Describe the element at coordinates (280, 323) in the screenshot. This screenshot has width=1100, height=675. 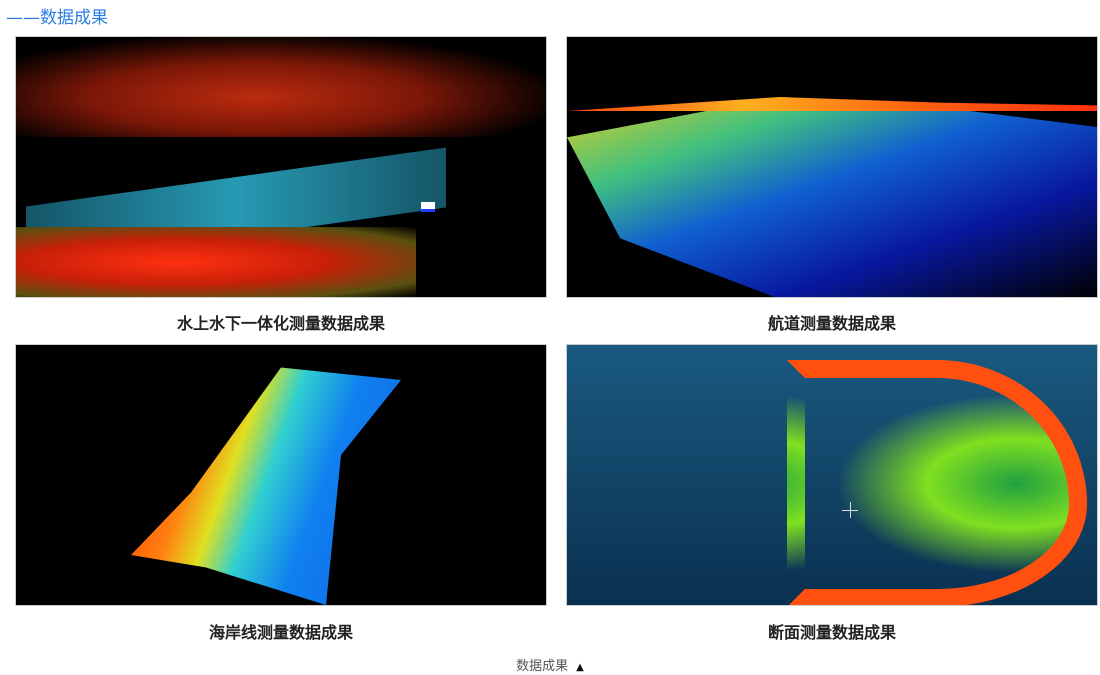
I see `gallery-caption: 水上水下一体化测量数据成果` at that location.